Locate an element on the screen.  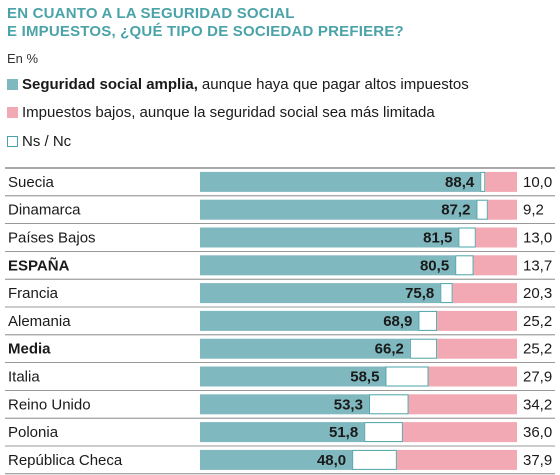
legend-swatch-seguridad-social is located at coordinates (12, 84).